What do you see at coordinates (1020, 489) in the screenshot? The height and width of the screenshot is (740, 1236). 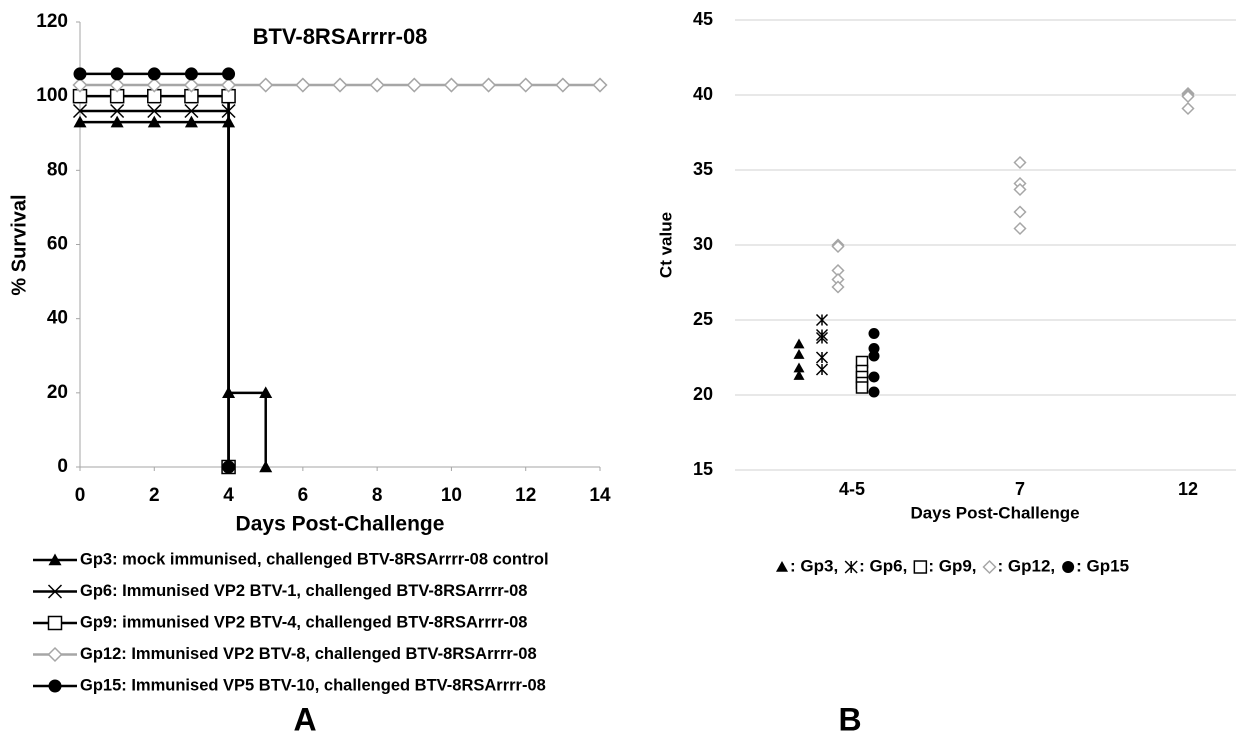 I see `x-tick-label: 7` at bounding box center [1020, 489].